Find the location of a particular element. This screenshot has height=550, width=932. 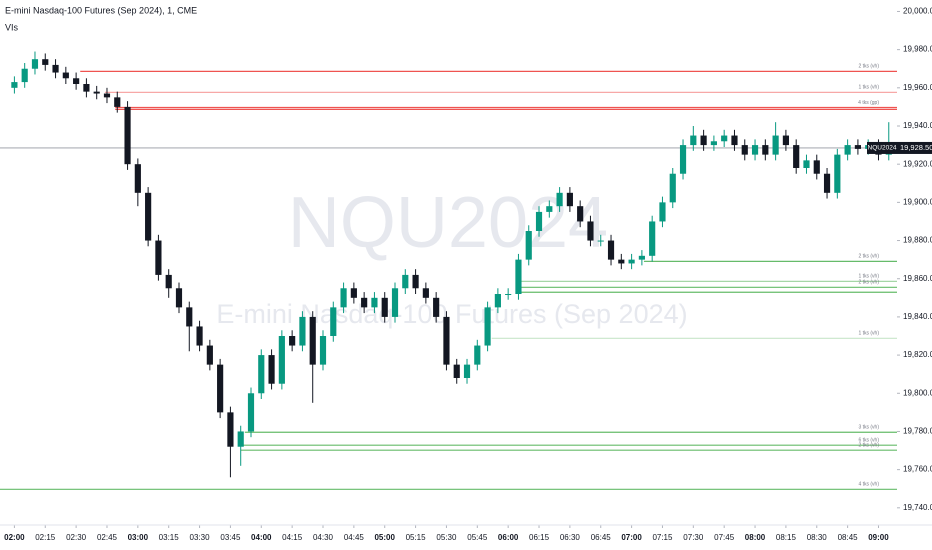

price-label: 19,928.50 is located at coordinates (916, 147).